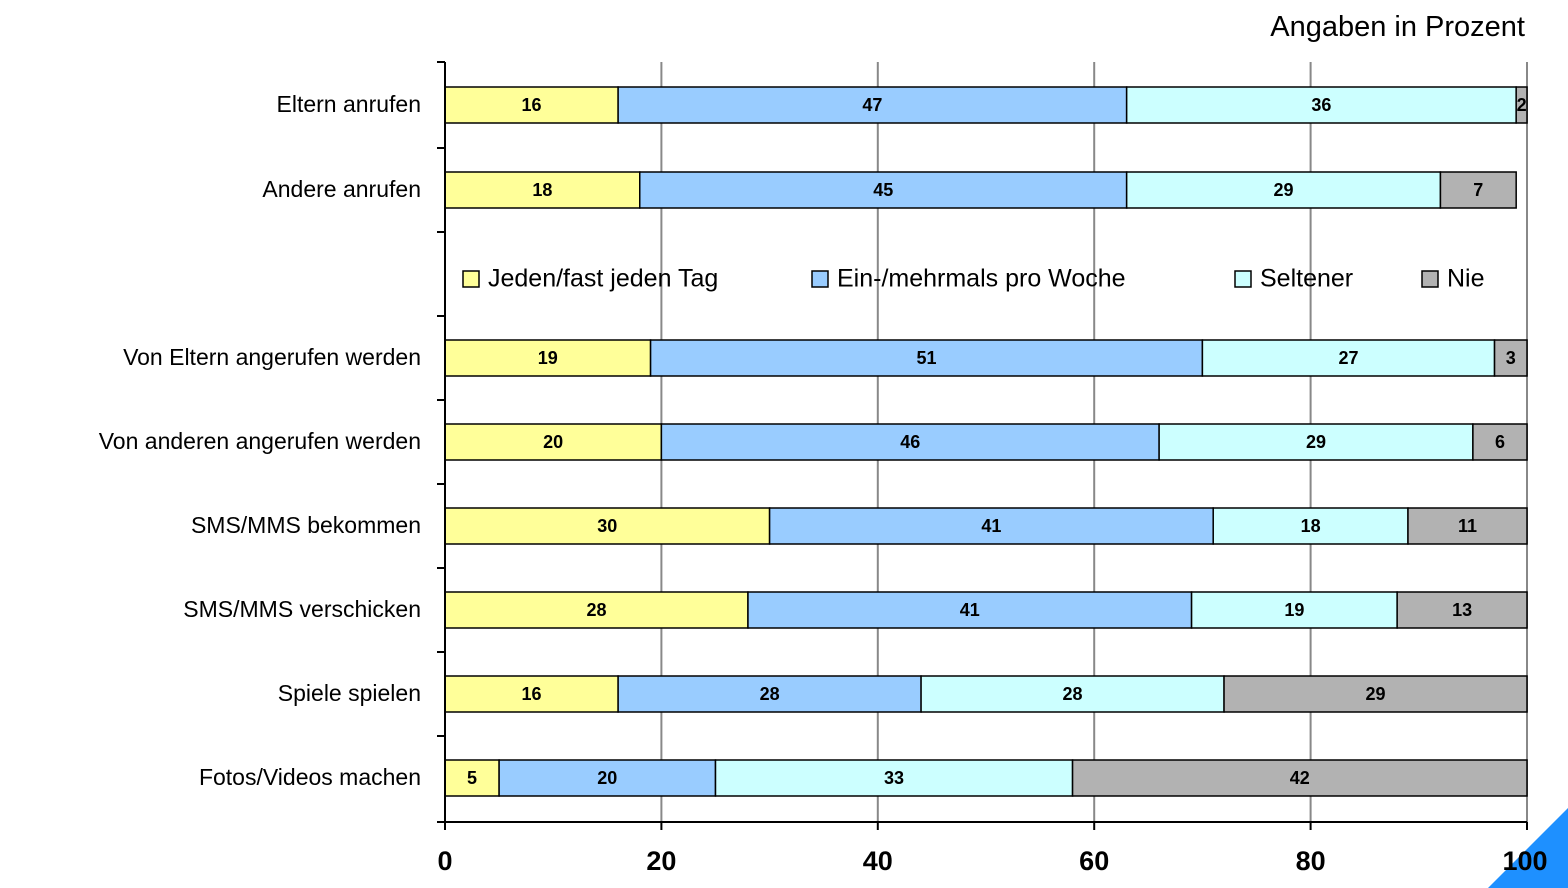 This screenshot has height=888, width=1568. I want to click on data-label: 7, so click(1478, 190).